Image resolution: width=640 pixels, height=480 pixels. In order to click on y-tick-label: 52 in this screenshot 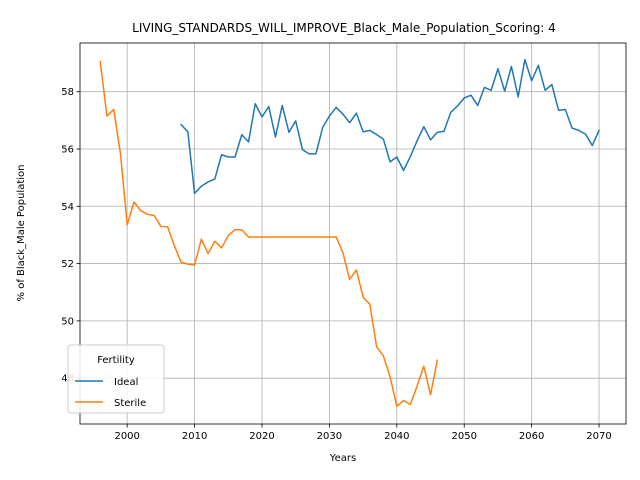, I will do `click(67, 264)`.